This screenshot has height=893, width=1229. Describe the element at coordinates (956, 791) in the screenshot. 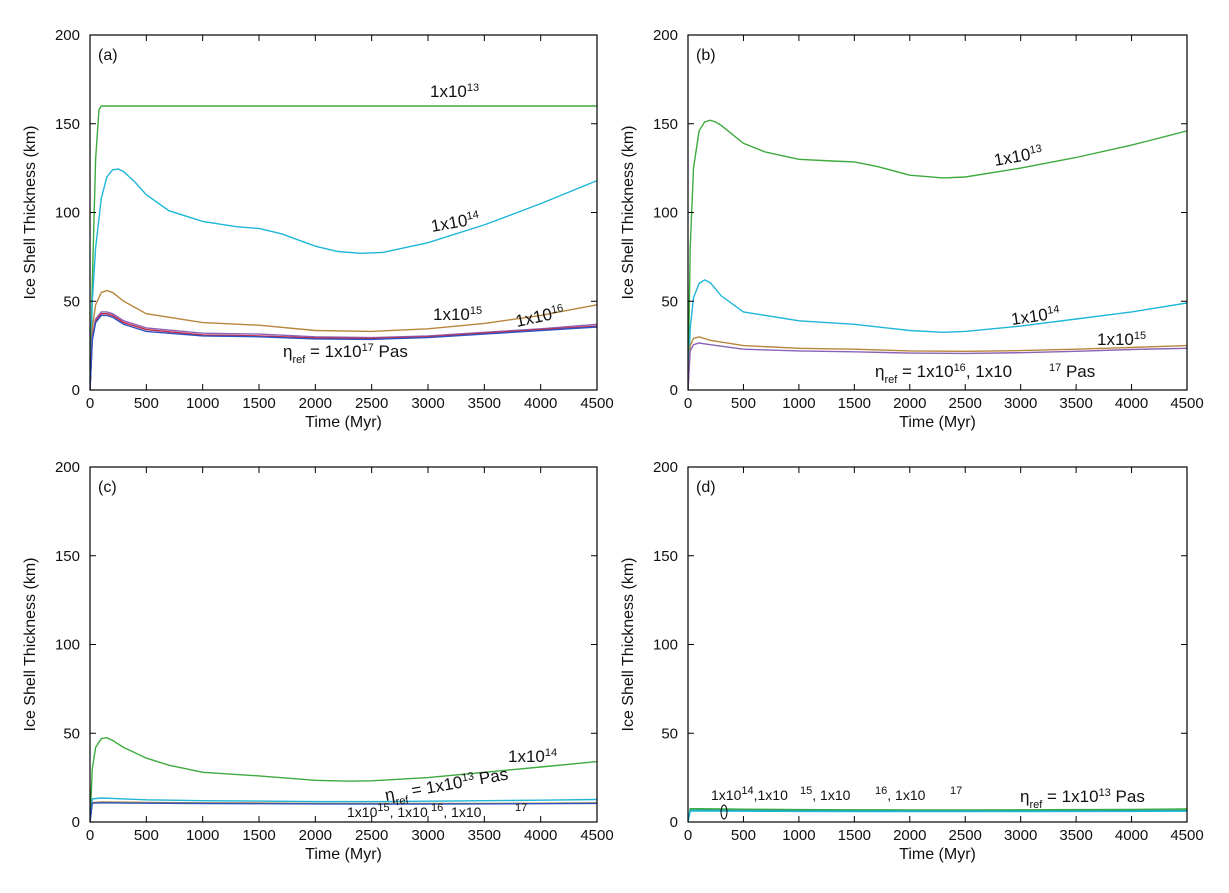

I see `annotation-3: 17` at that location.